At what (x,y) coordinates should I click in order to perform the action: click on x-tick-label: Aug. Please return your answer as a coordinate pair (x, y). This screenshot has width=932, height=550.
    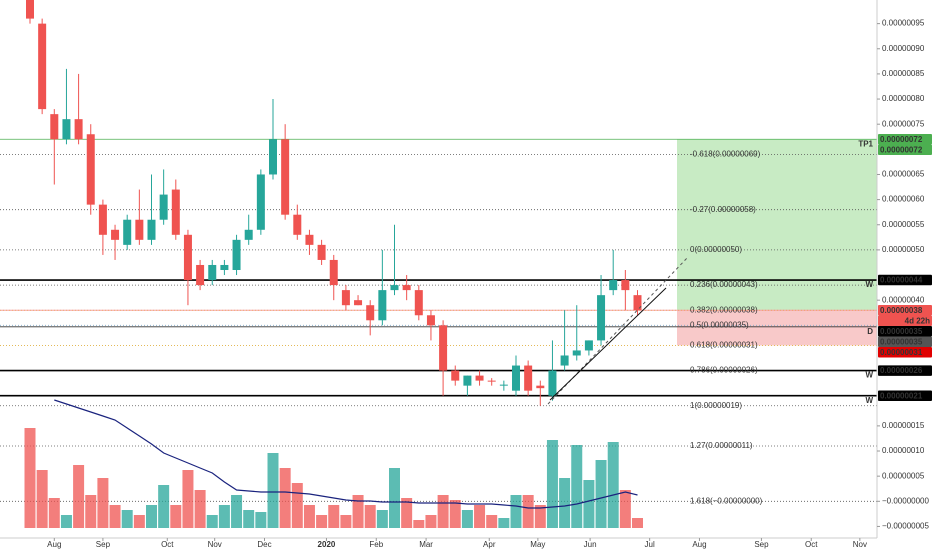
    Looking at the image, I should click on (699, 544).